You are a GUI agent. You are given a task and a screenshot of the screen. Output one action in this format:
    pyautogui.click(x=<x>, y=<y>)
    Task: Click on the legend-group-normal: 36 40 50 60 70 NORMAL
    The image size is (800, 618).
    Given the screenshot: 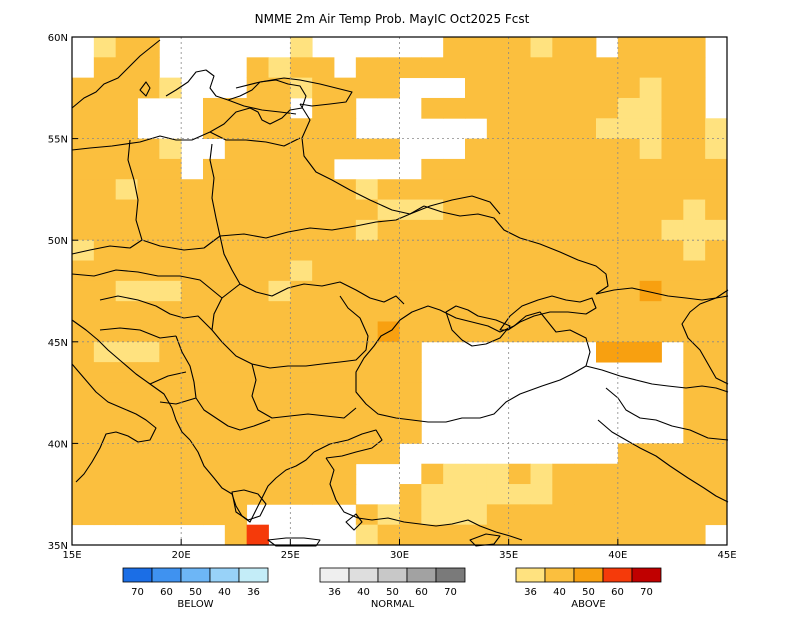 What is the action you would take?
    pyautogui.click(x=392, y=588)
    